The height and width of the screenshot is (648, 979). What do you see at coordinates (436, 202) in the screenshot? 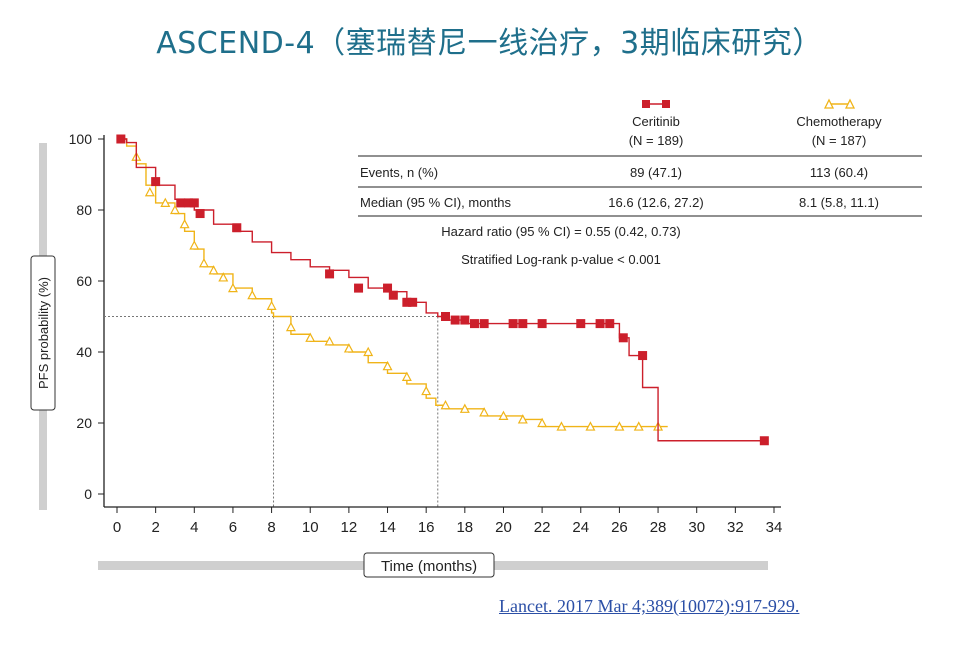
I see `table-row-median-label: Median (95 % CI), months` at bounding box center [436, 202].